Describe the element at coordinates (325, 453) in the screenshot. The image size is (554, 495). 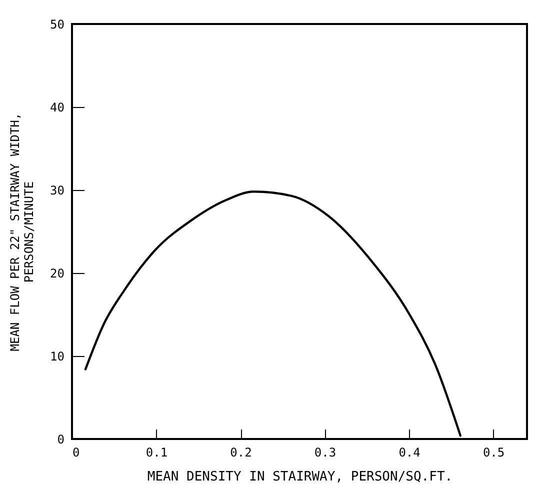
I see `x-tick-label: 0.3` at that location.